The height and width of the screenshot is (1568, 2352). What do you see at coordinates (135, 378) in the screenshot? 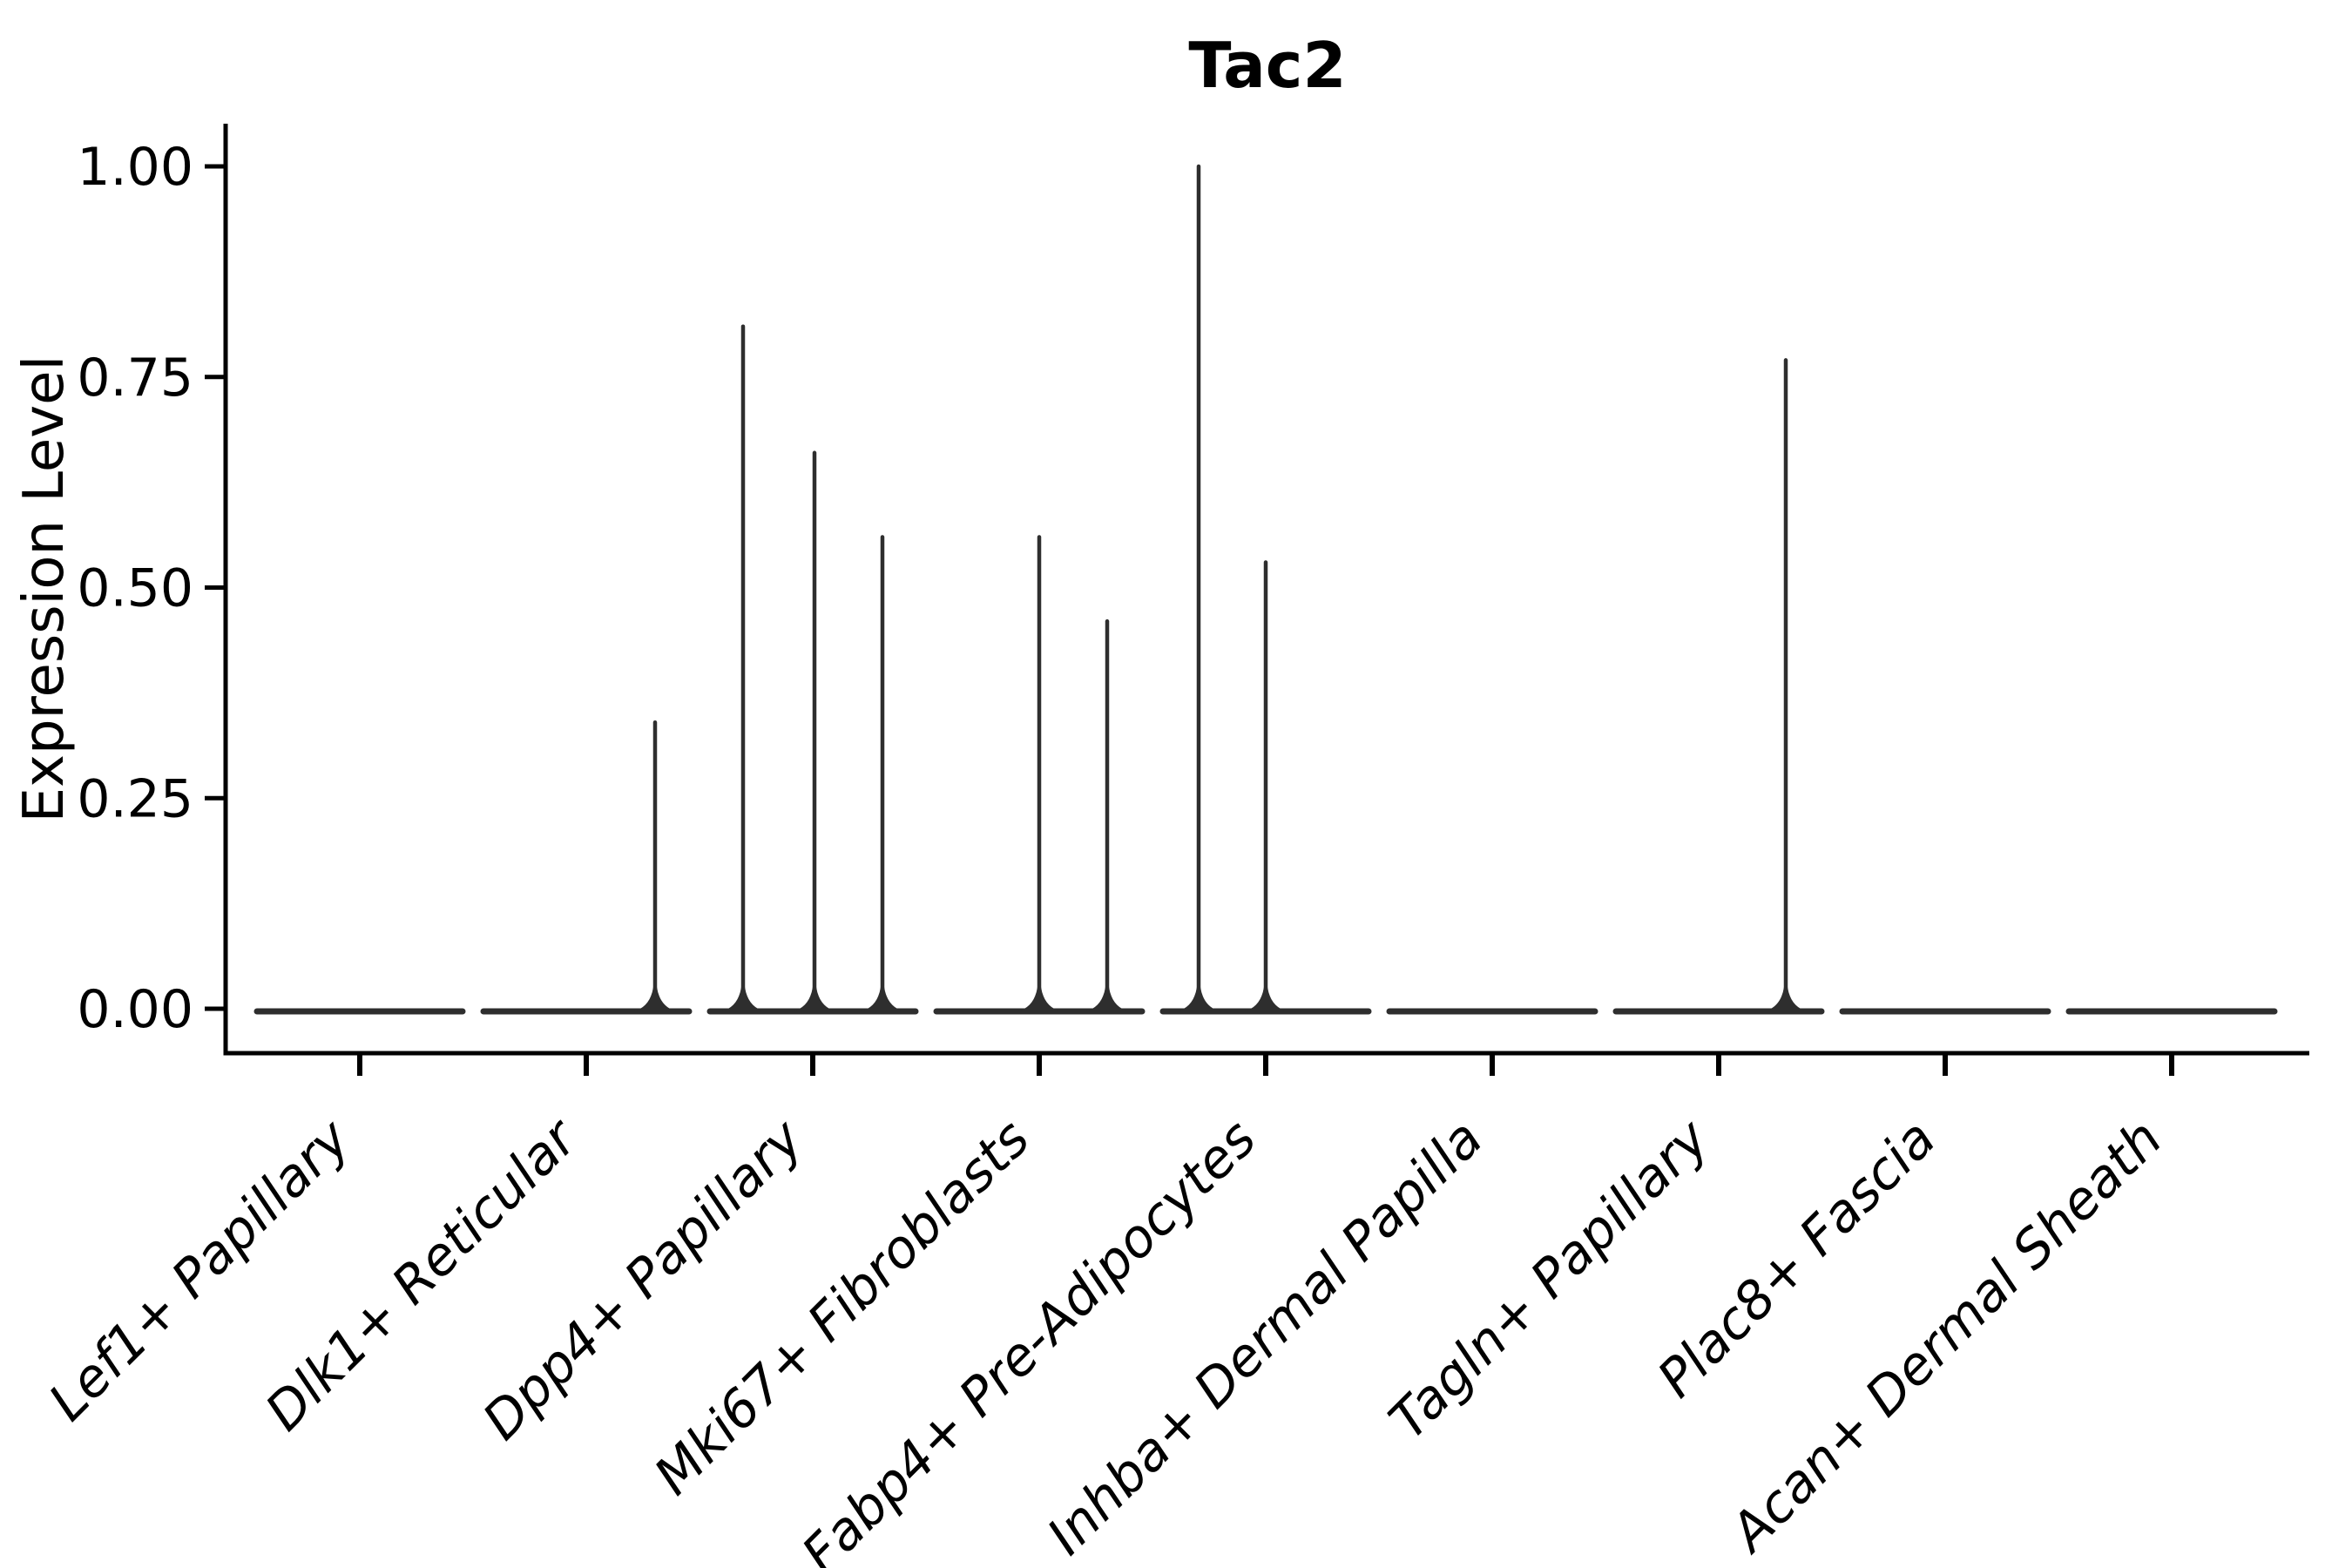
I see `y-tick-label: 0.75` at bounding box center [135, 378].